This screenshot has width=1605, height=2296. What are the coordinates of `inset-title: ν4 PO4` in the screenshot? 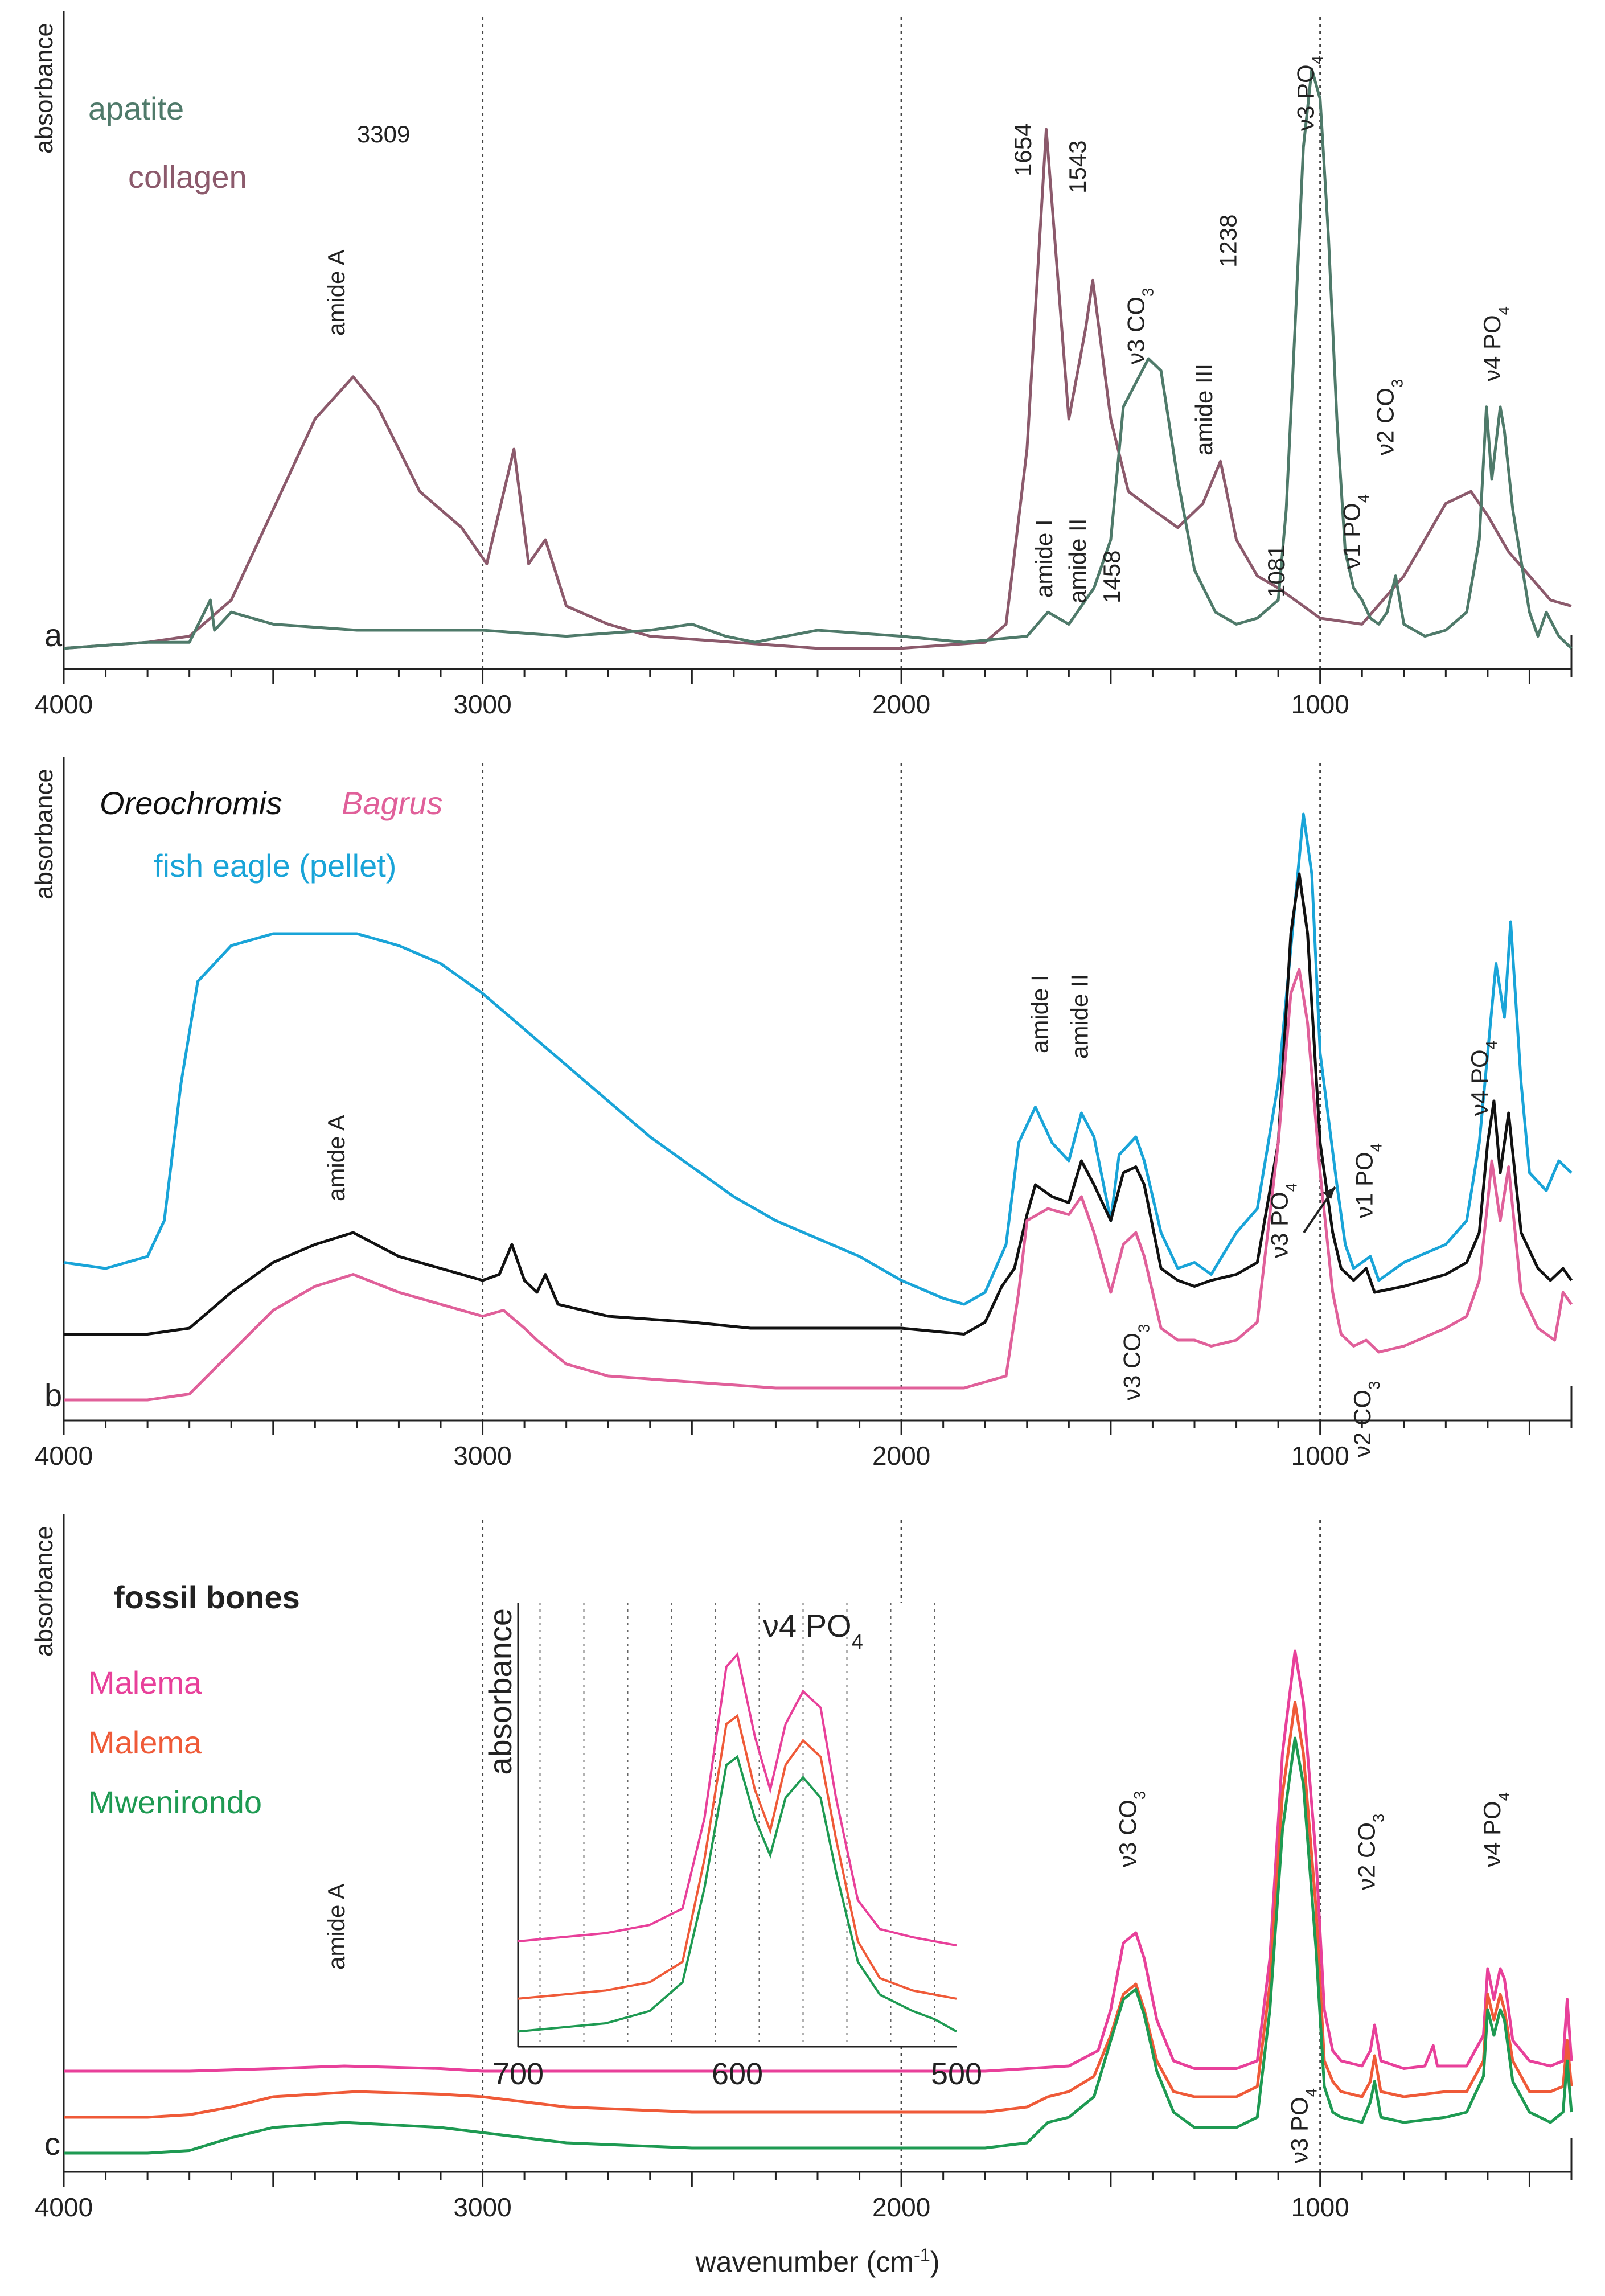 It's located at (813, 1631).